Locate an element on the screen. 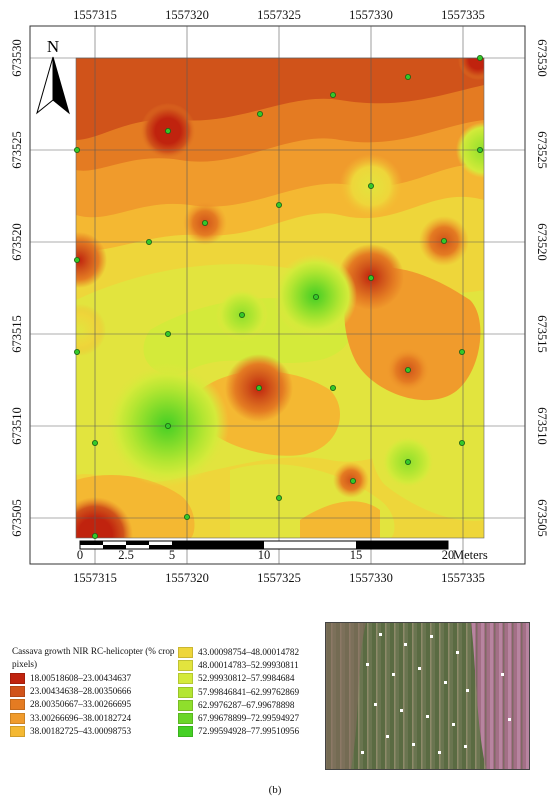 Image resolution: width=550 pixels, height=799 pixels. legend-item: 18.00518608–23.00434637 is located at coordinates (70, 678).